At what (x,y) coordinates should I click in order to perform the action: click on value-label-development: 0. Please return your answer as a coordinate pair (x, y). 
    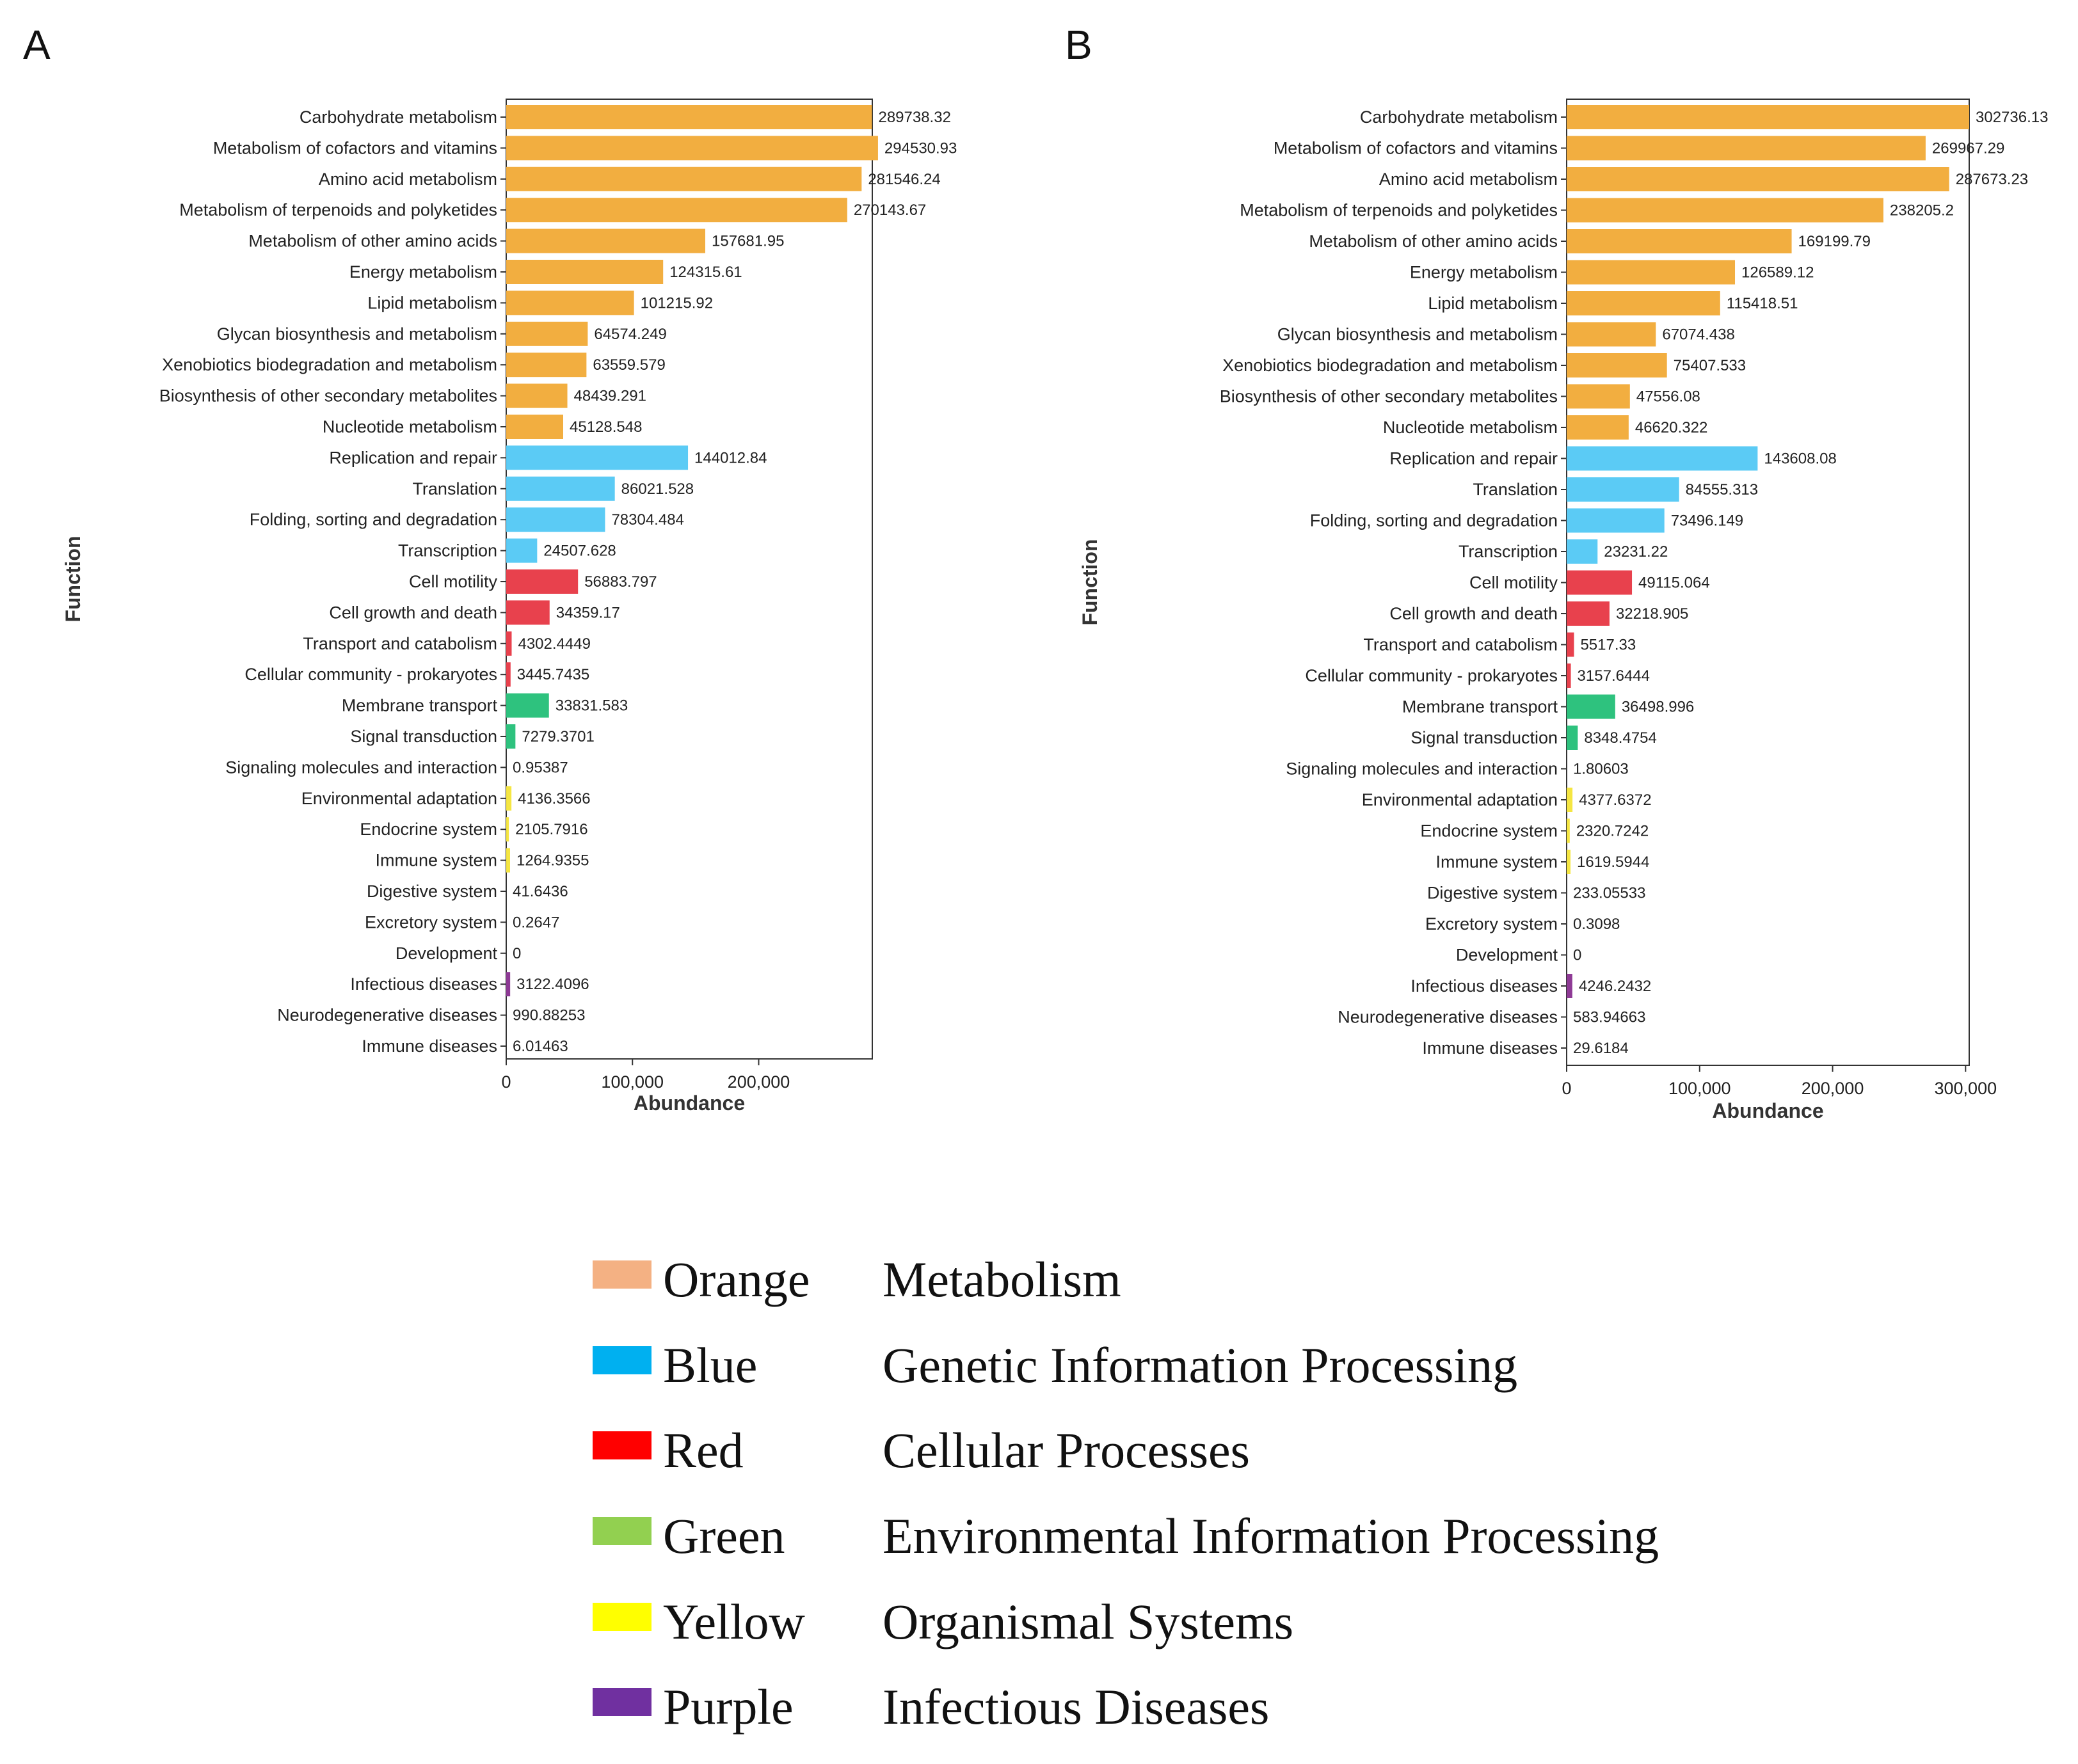
    Looking at the image, I should click on (1577, 955).